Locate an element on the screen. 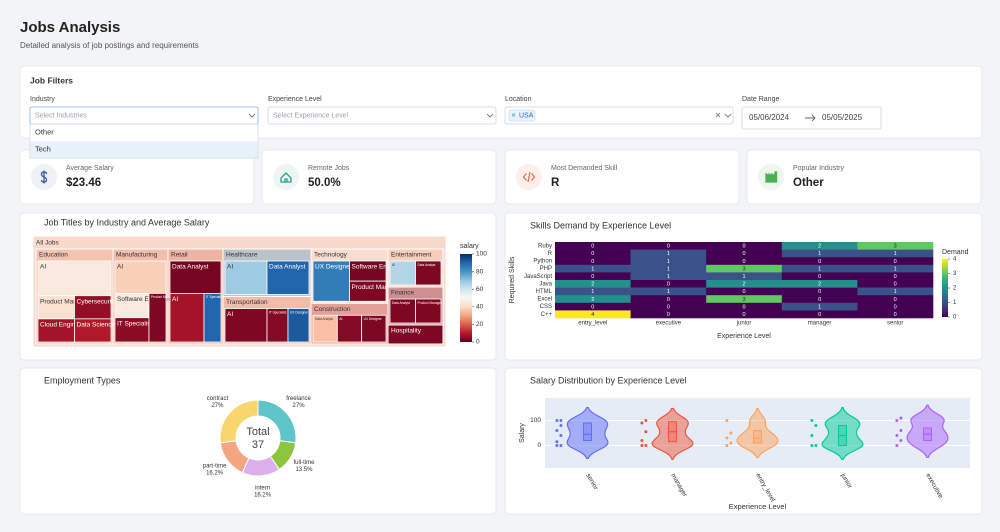 The height and width of the screenshot is (532, 1000). colorbar-title: Demand is located at coordinates (955, 252).